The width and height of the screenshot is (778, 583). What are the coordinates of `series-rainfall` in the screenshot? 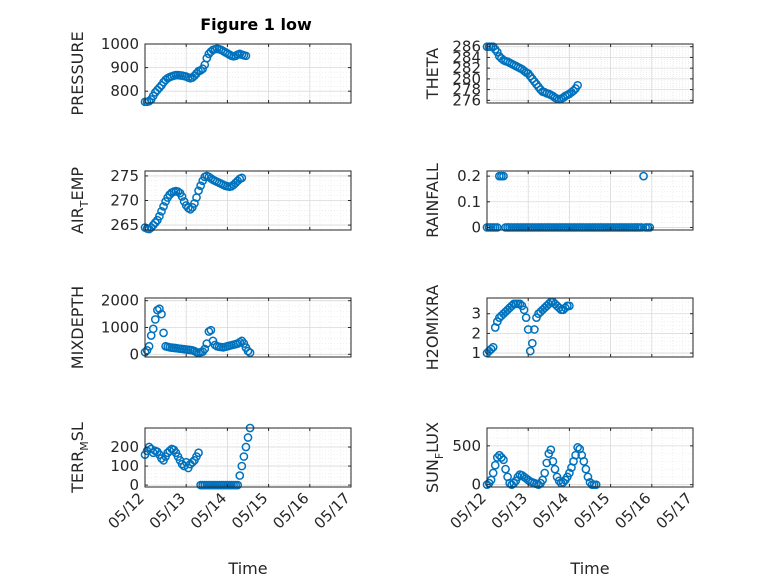 It's located at (568, 201).